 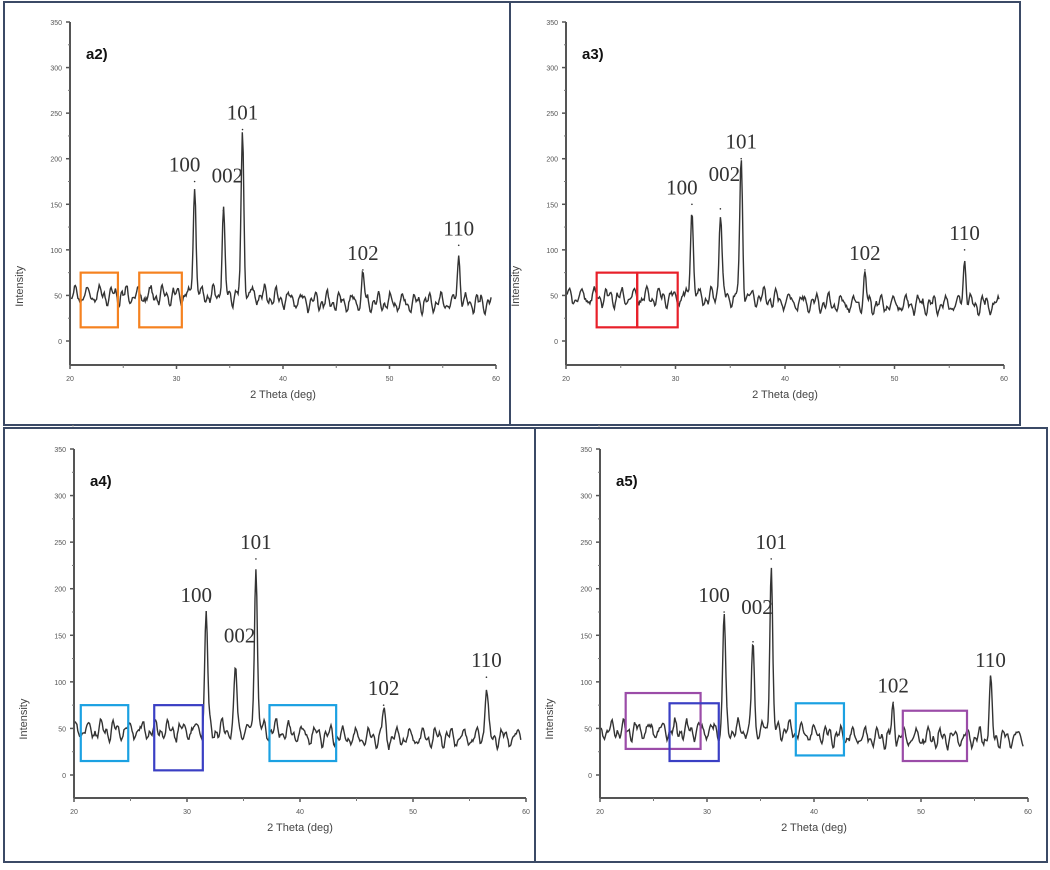 What do you see at coordinates (97, 54) in the screenshot?
I see `panel-label: a2)` at bounding box center [97, 54].